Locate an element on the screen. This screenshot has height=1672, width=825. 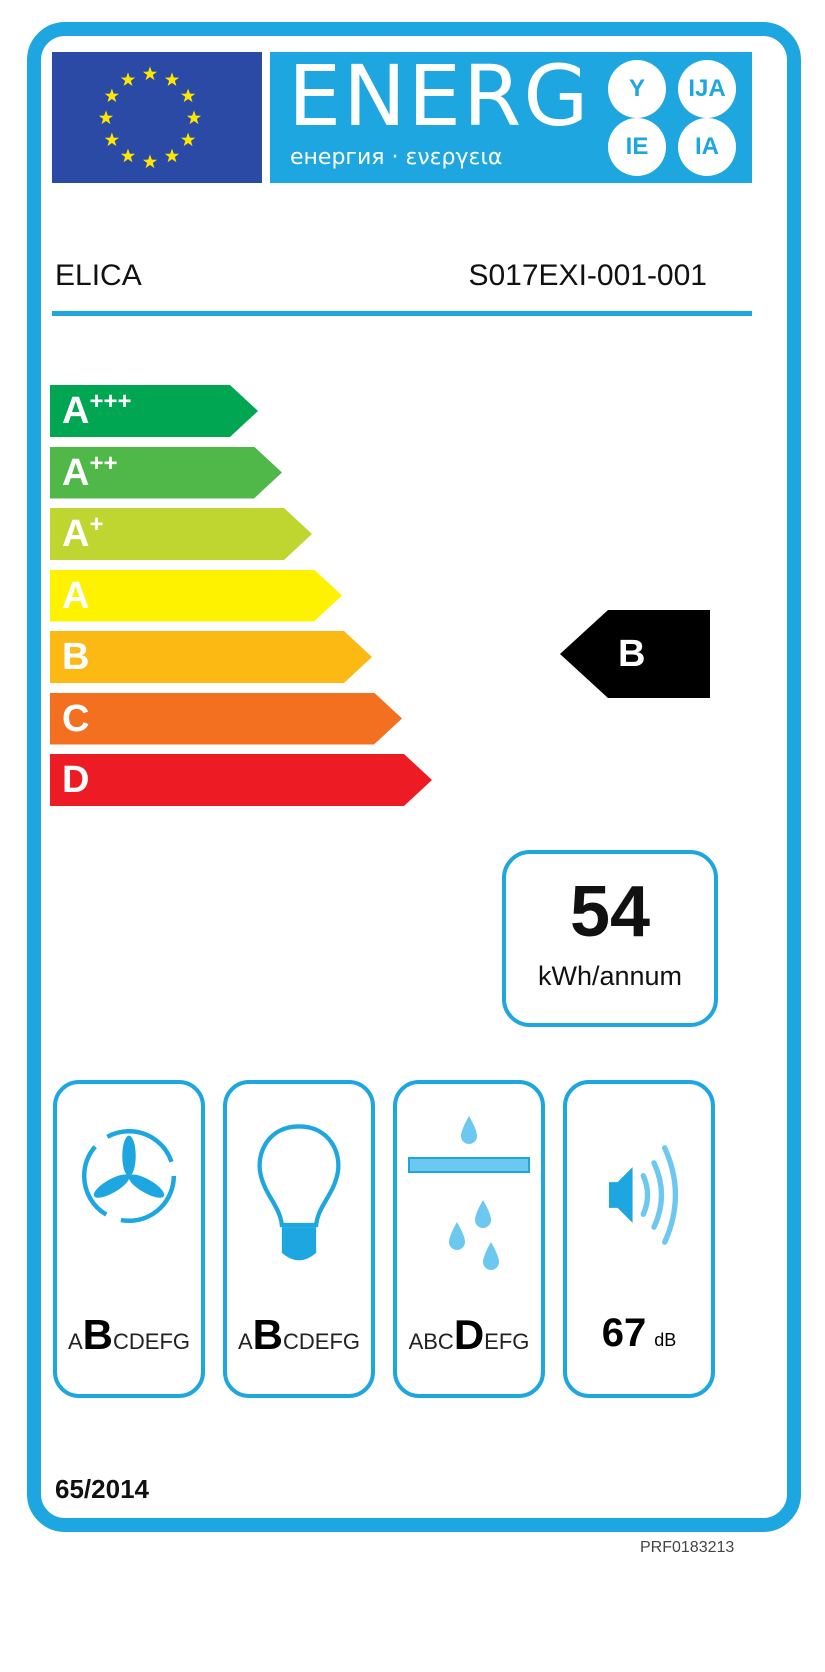
fluid-dynamic-class: ABCDEFG is located at coordinates (129, 1334).